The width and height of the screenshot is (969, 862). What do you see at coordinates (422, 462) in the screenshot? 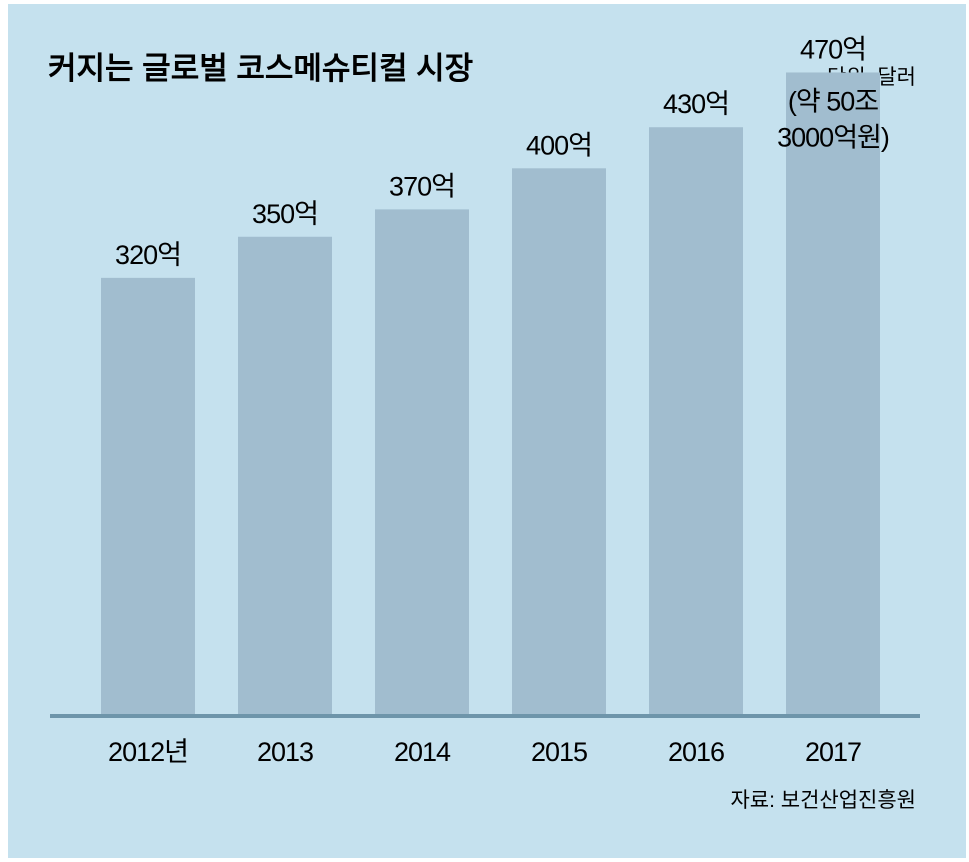
I see `bar-2014` at bounding box center [422, 462].